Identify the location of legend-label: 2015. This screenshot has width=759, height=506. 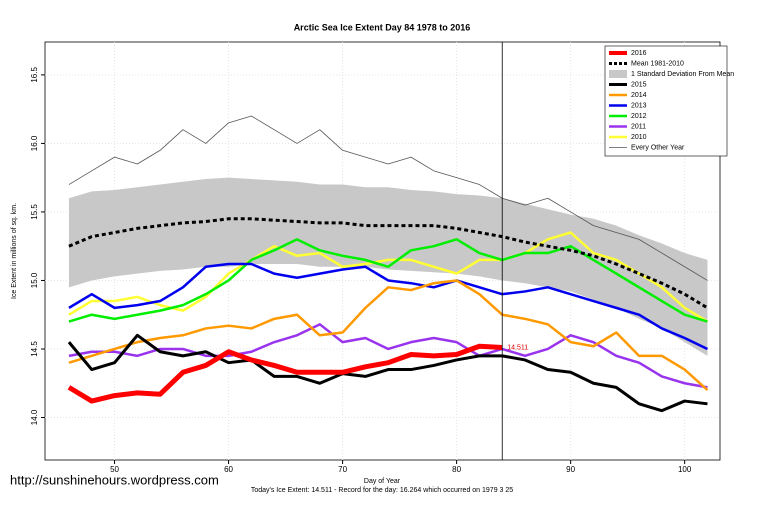
(639, 84).